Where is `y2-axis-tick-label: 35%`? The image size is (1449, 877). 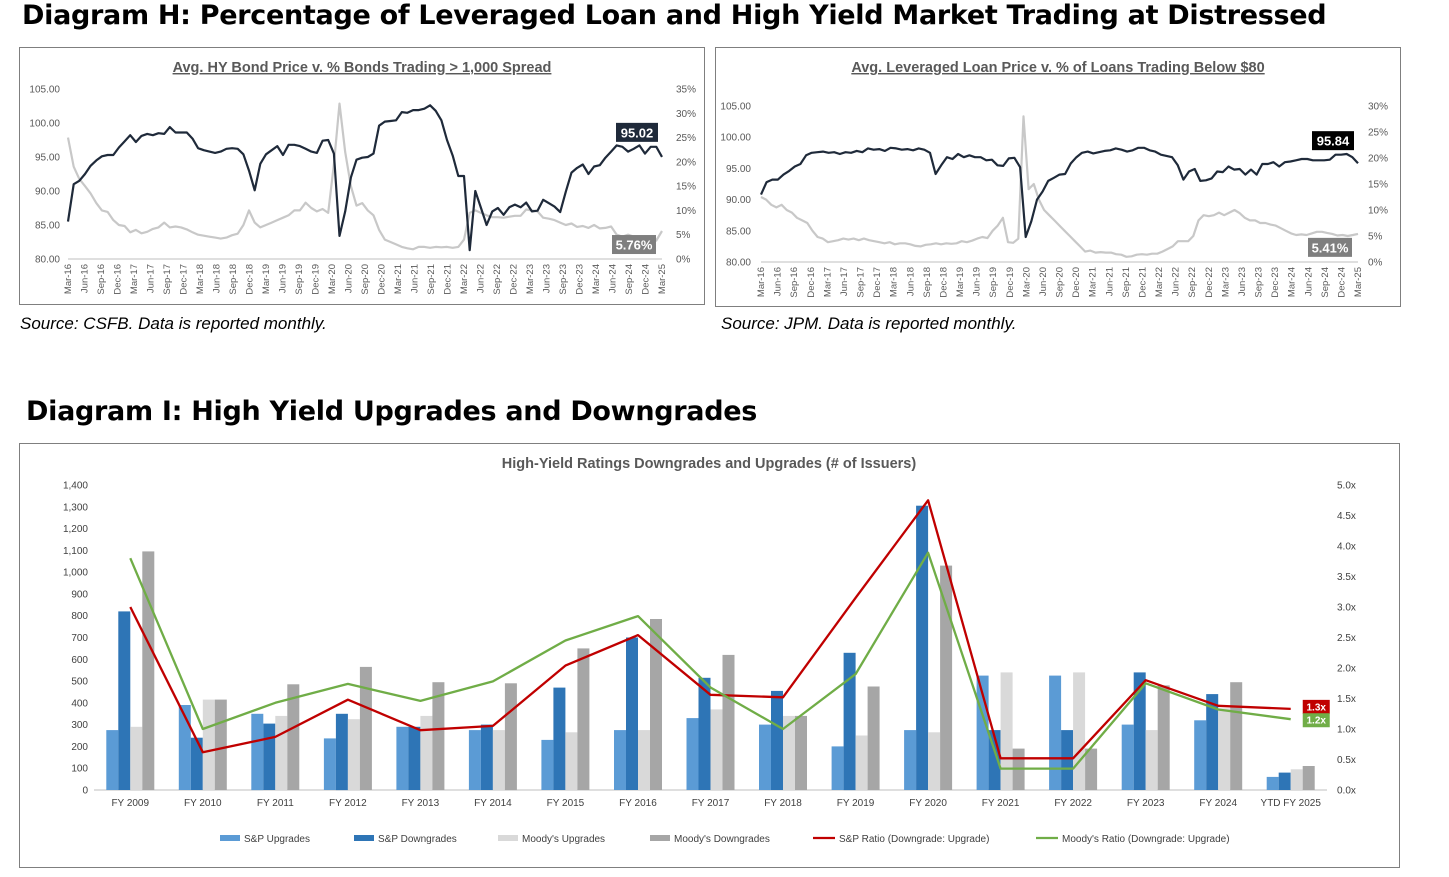 y2-axis-tick-label: 35% is located at coordinates (686, 90).